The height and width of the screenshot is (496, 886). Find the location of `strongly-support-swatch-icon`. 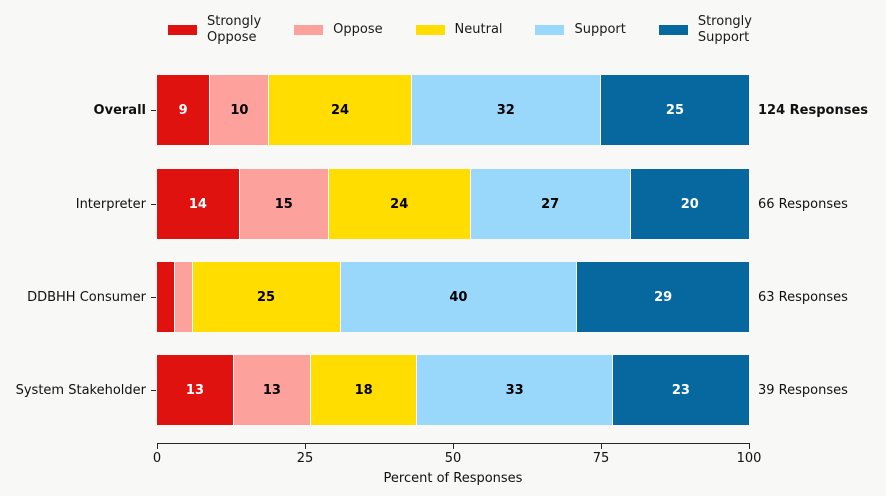

strongly-support-swatch-icon is located at coordinates (673, 30).